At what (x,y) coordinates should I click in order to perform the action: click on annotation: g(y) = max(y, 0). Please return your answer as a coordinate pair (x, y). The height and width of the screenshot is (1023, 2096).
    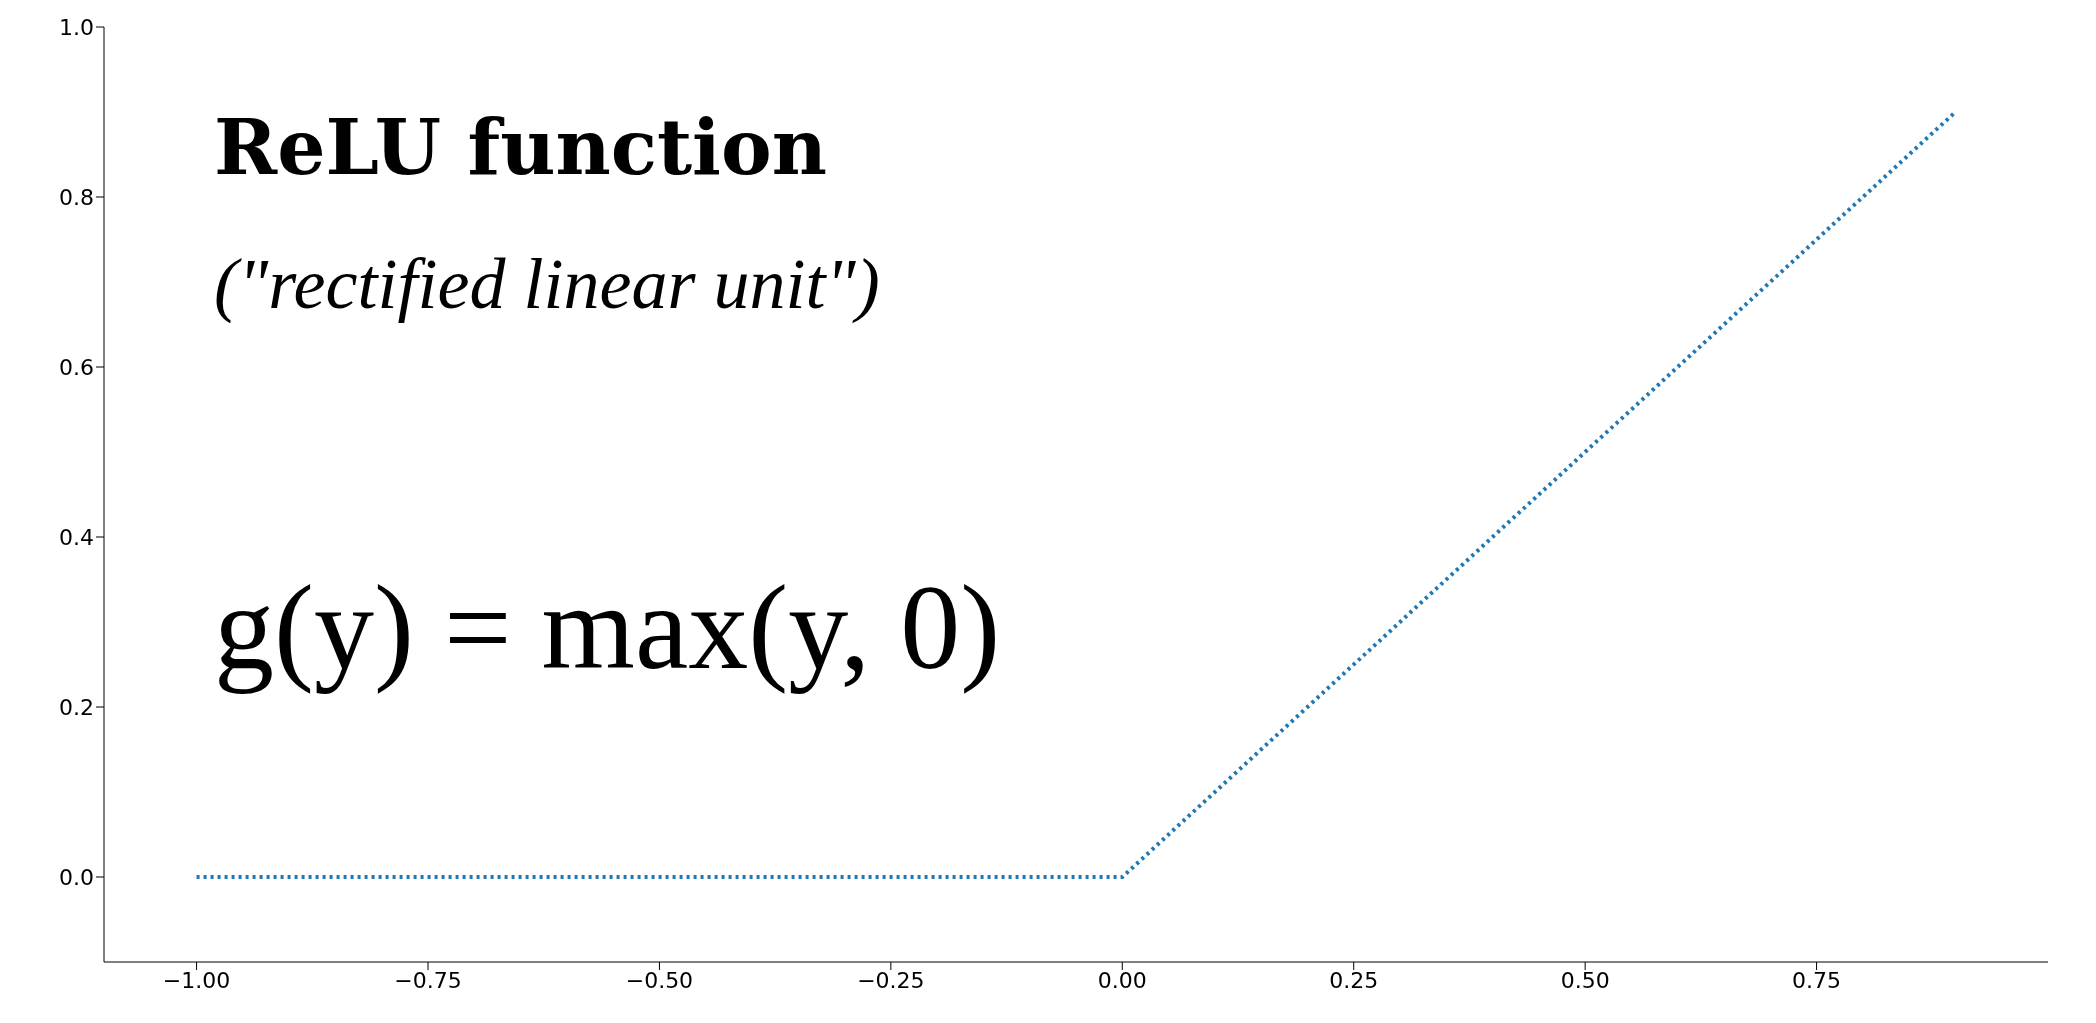
    Looking at the image, I should click on (607, 627).